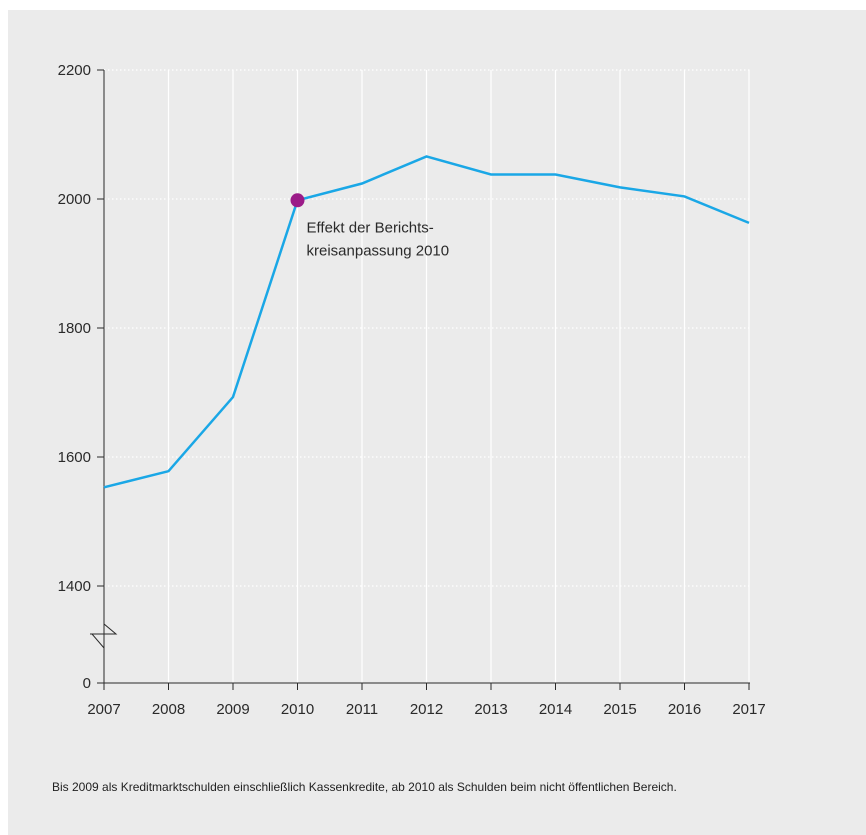 Image resolution: width=866 pixels, height=835 pixels. Describe the element at coordinates (103, 709) in the screenshot. I see `x-tick-label: 2007` at that location.